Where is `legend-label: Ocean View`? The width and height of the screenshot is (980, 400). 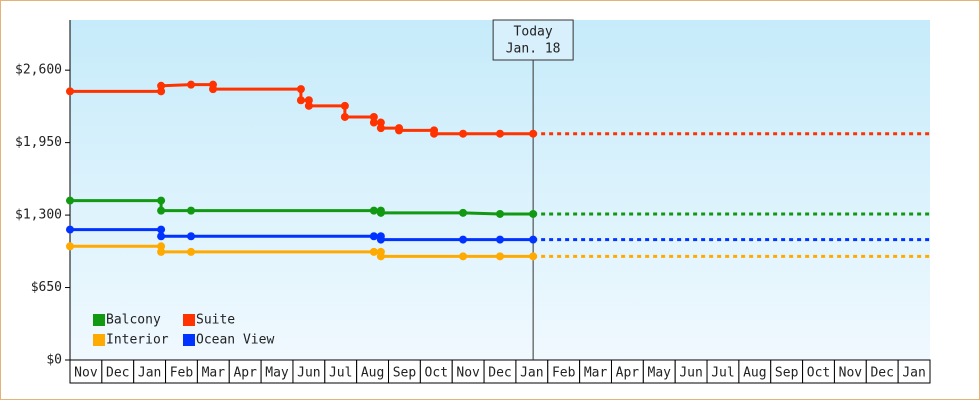 legend-label: Ocean View is located at coordinates (235, 340).